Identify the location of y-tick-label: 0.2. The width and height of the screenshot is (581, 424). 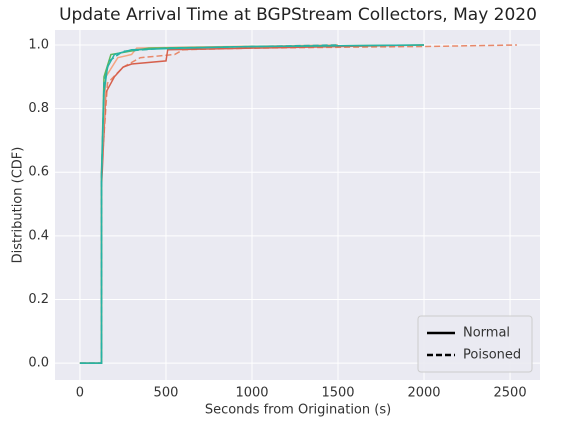
(38, 299).